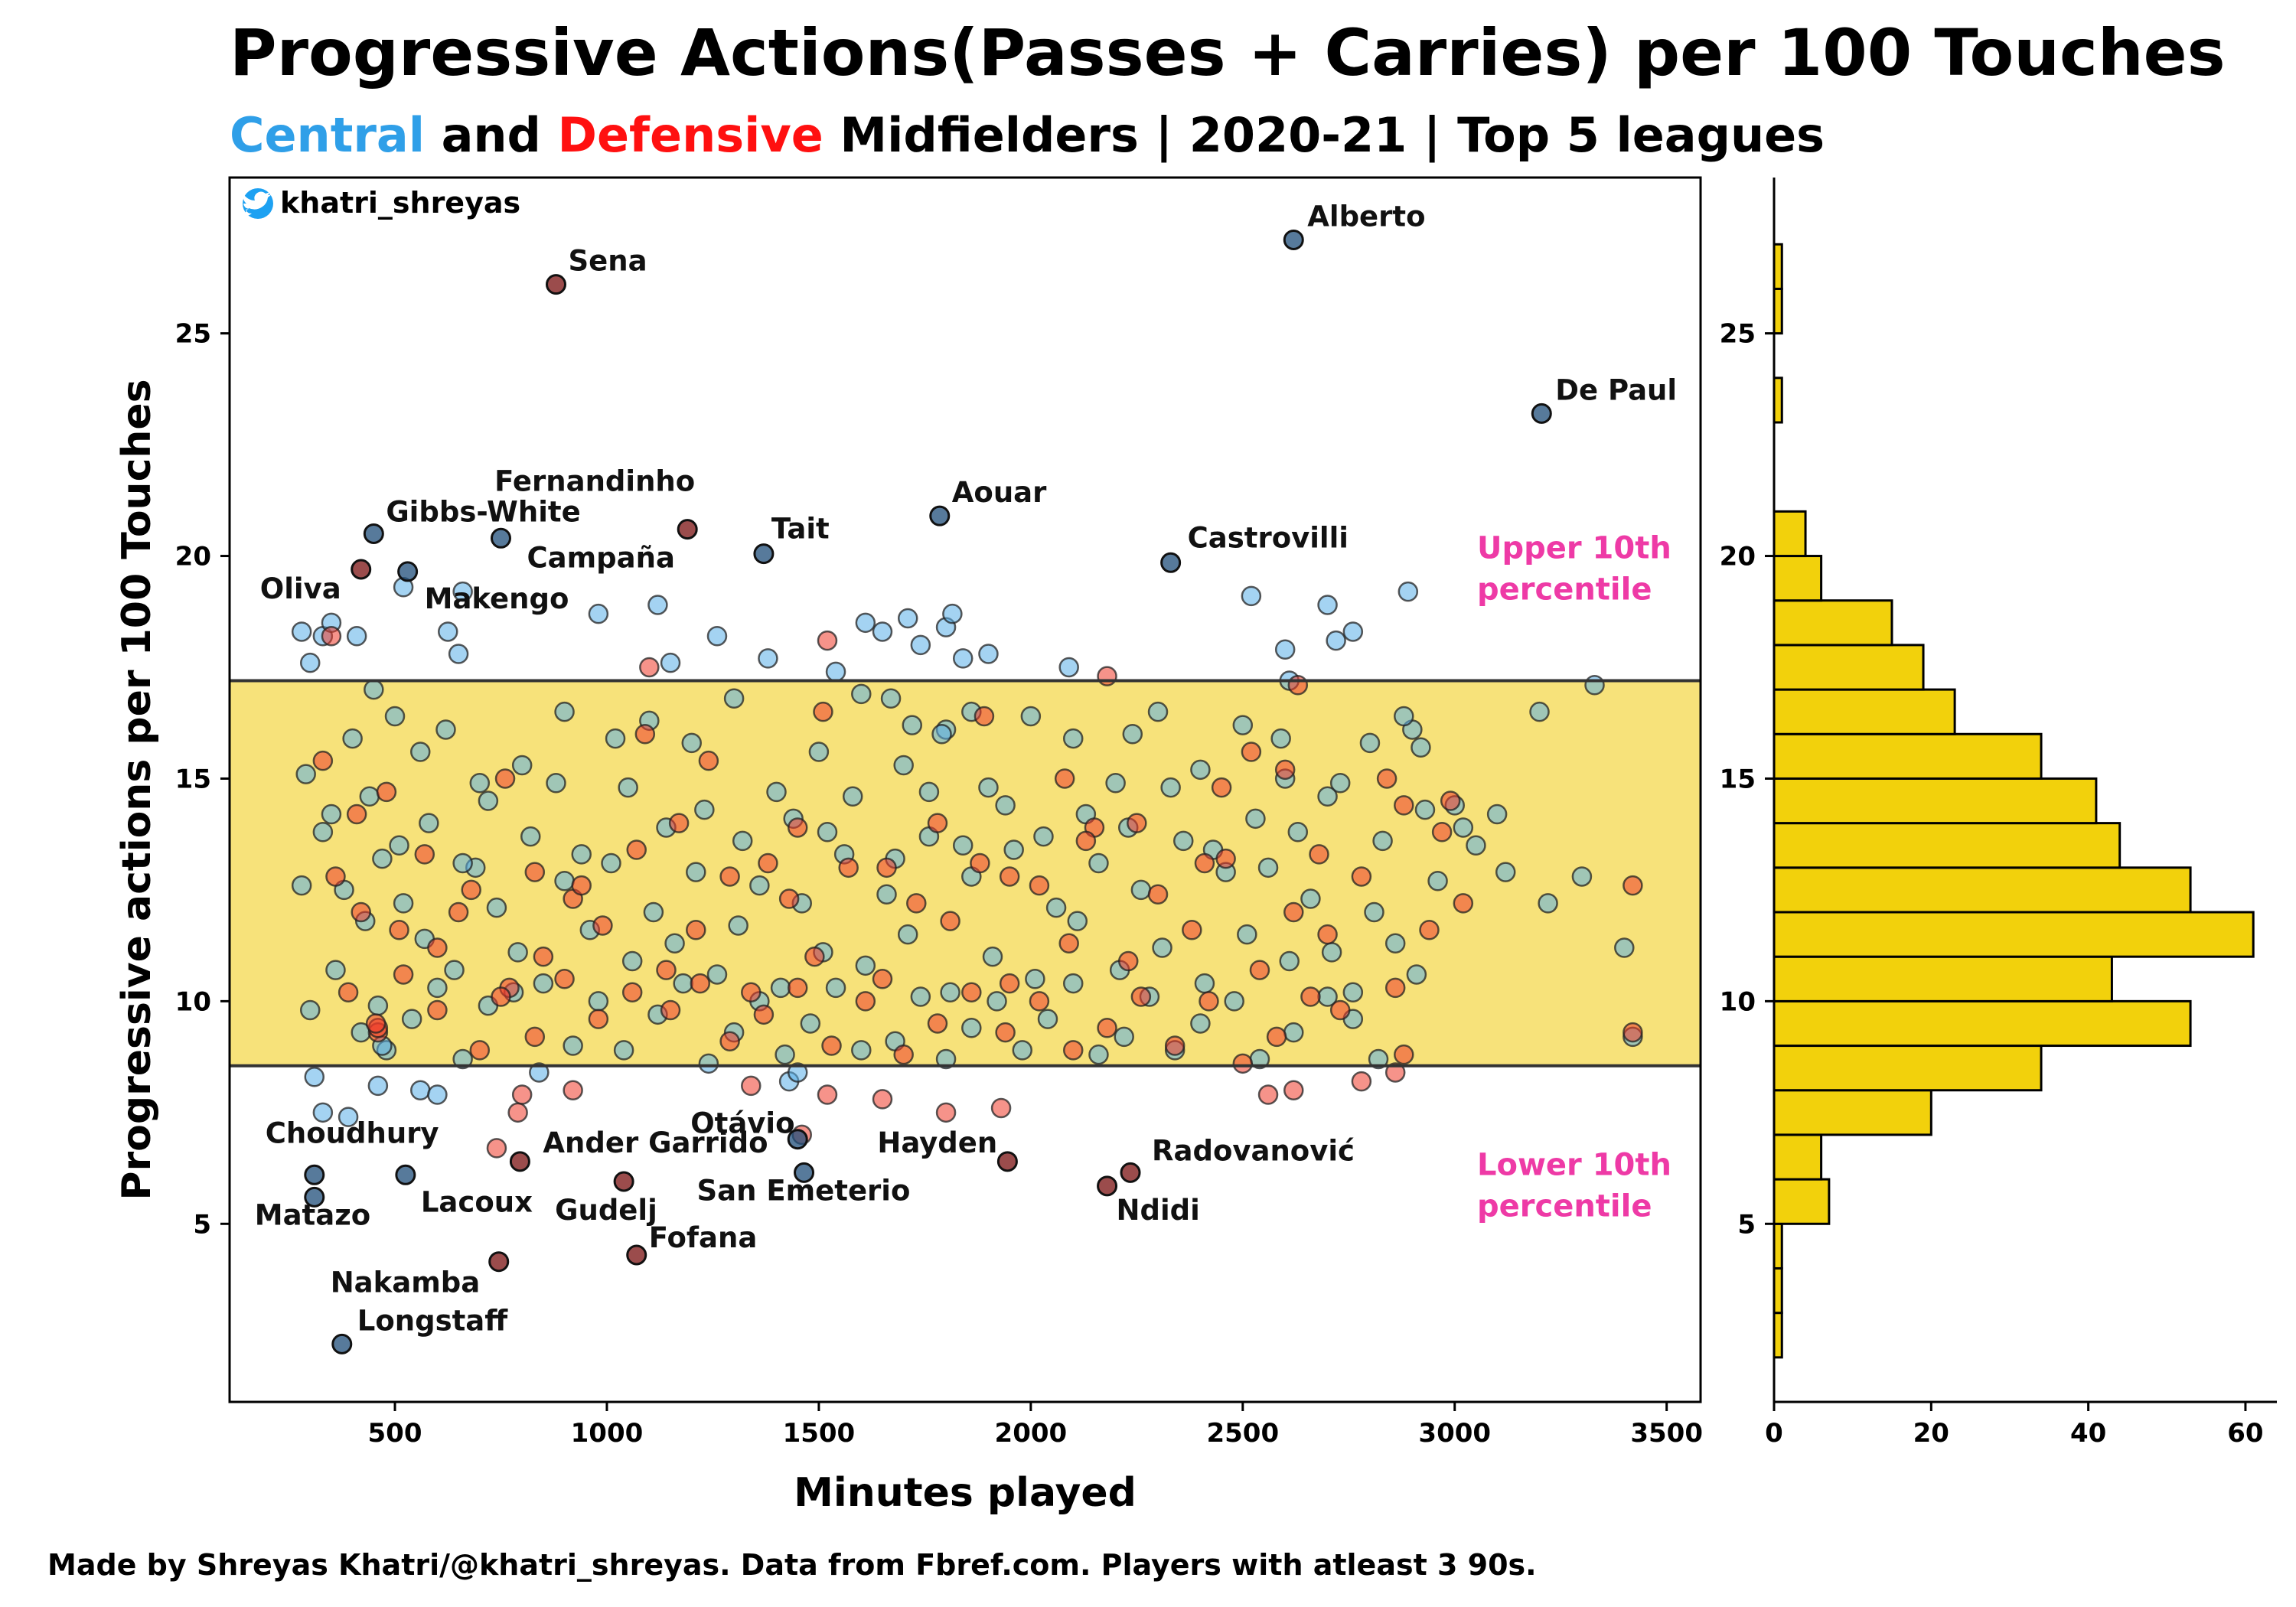 The width and height of the screenshot is (2296, 1607). I want to click on player-label: De Paul, so click(1616, 390).